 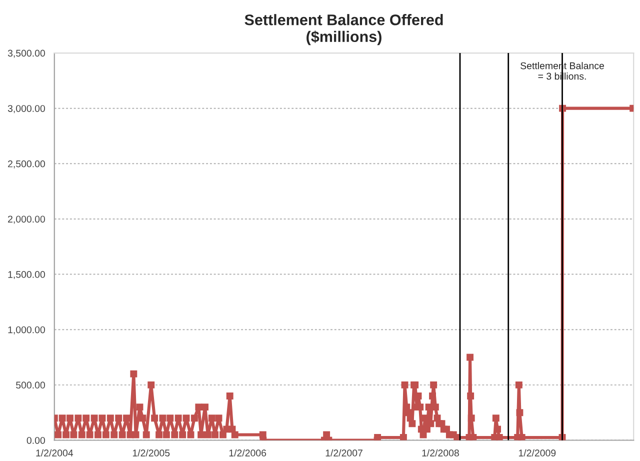 What do you see at coordinates (26, 220) in the screenshot?
I see `y-tick-label: 2,000.00` at bounding box center [26, 220].